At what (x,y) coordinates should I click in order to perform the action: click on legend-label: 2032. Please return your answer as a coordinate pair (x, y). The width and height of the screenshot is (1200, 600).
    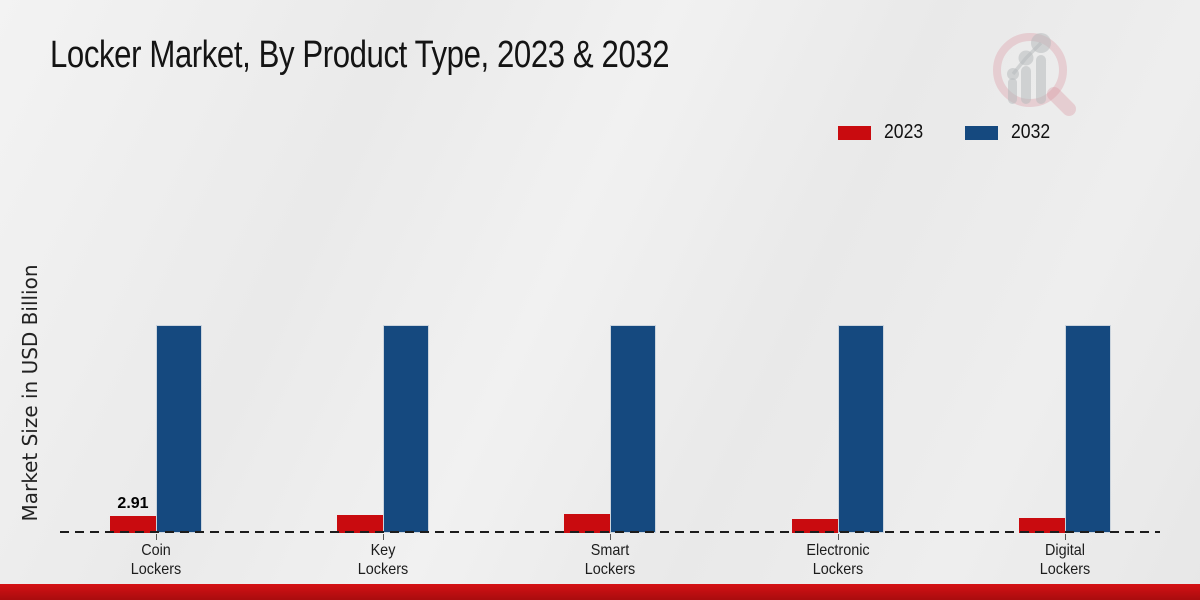
    Looking at the image, I should click on (1030, 132).